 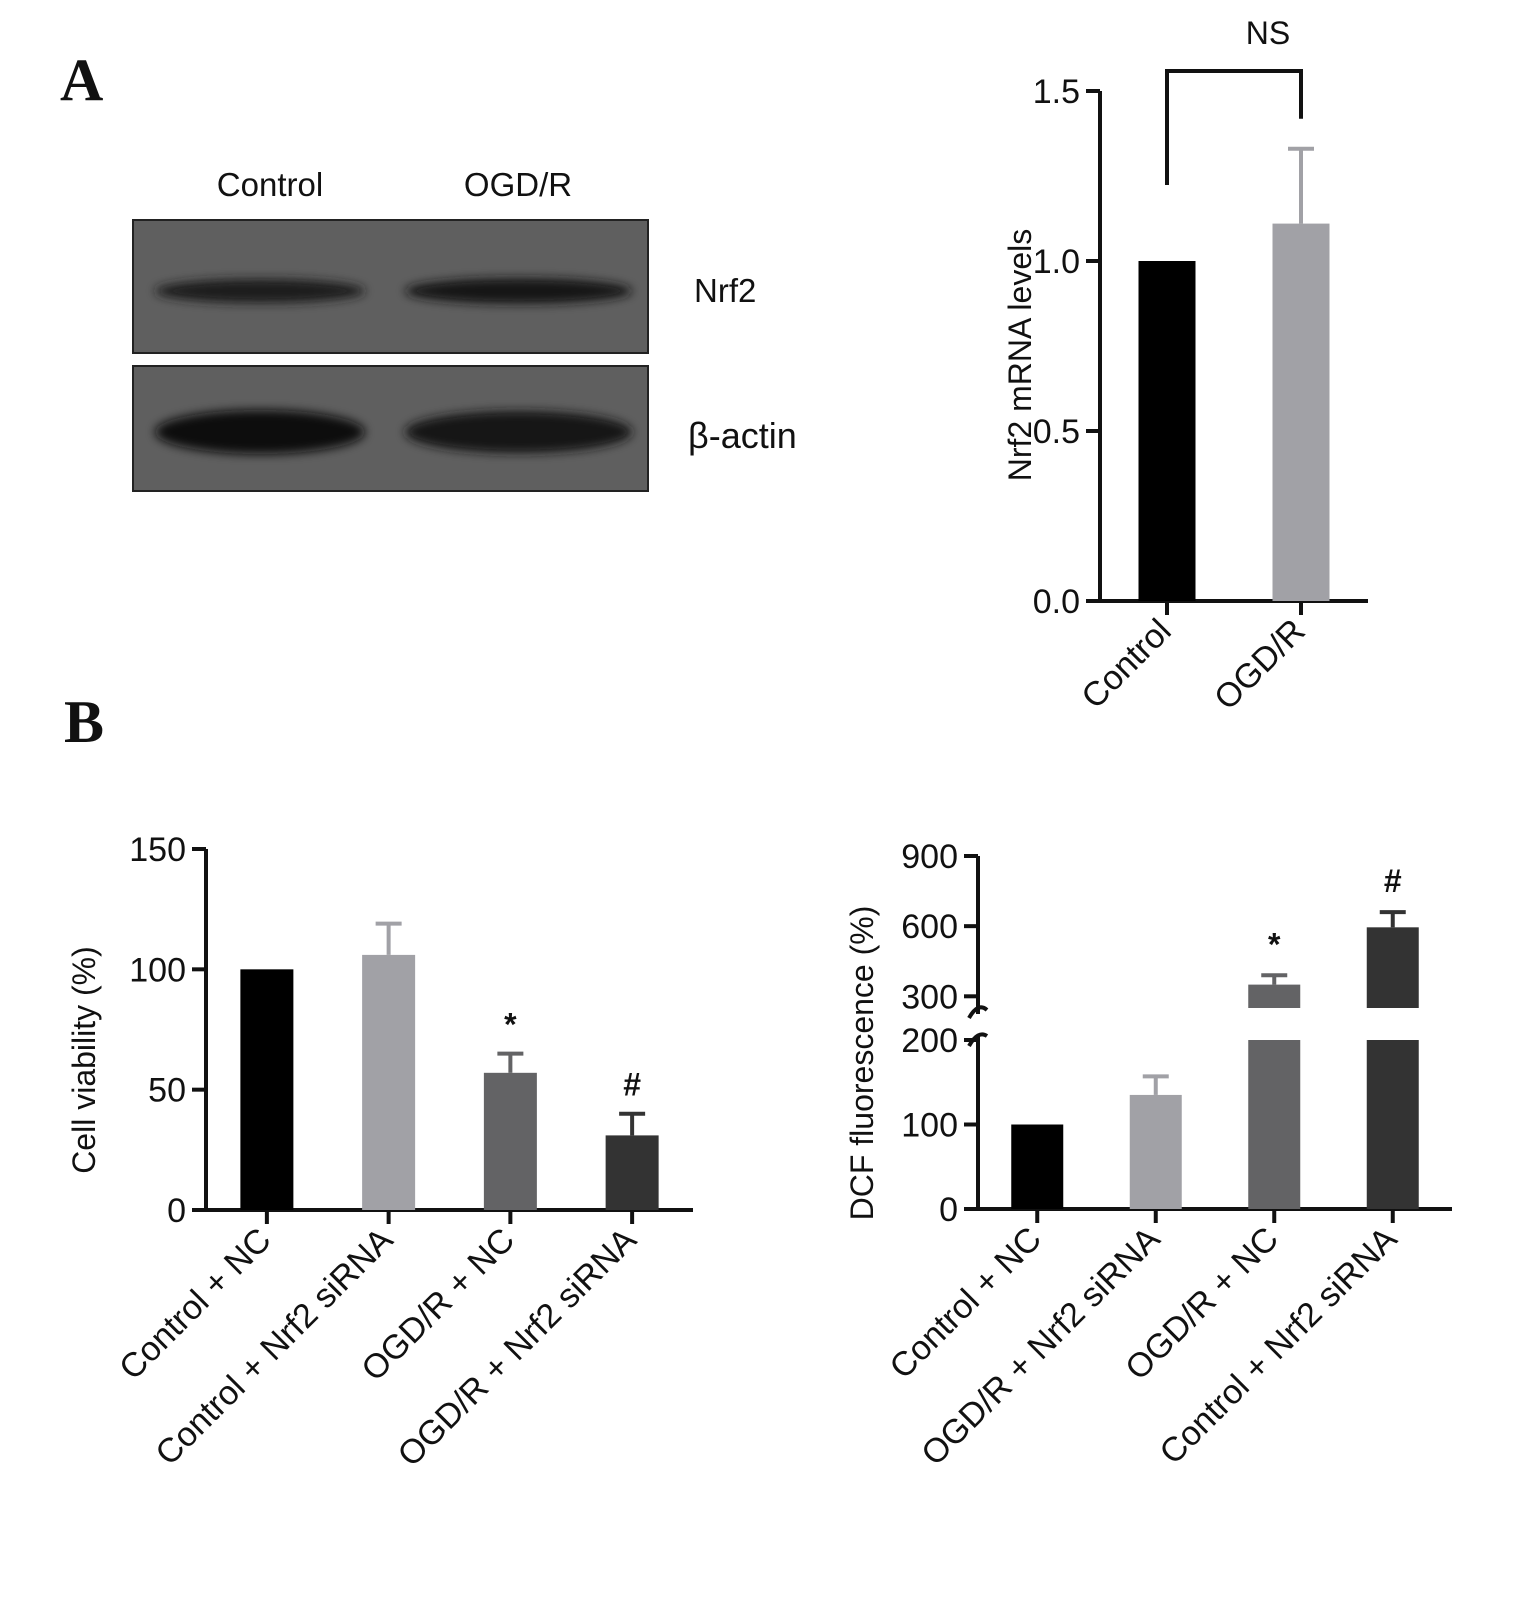 What do you see at coordinates (1041, 1347) in the screenshot?
I see `chart2-x-tick-label-ogd-r-nrf2-sirna: OGD/R + Nrf2 siRNA` at bounding box center [1041, 1347].